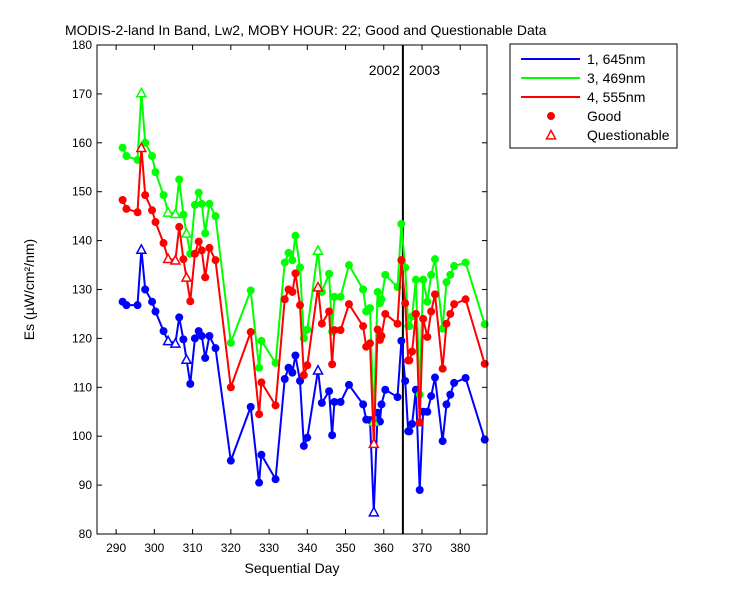 This screenshot has width=750, height=605. What do you see at coordinates (424, 70) in the screenshot?
I see `year-label-2003: 2003` at bounding box center [424, 70].